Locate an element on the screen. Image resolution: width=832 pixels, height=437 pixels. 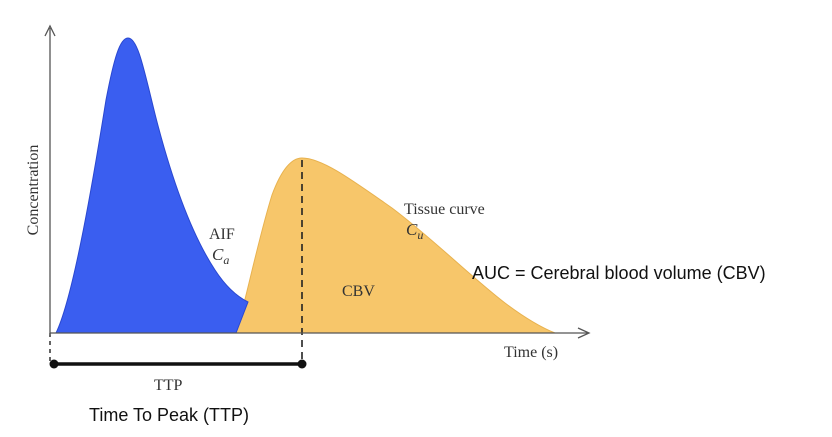
cbv-area-label: CBV is located at coordinates (358, 291).